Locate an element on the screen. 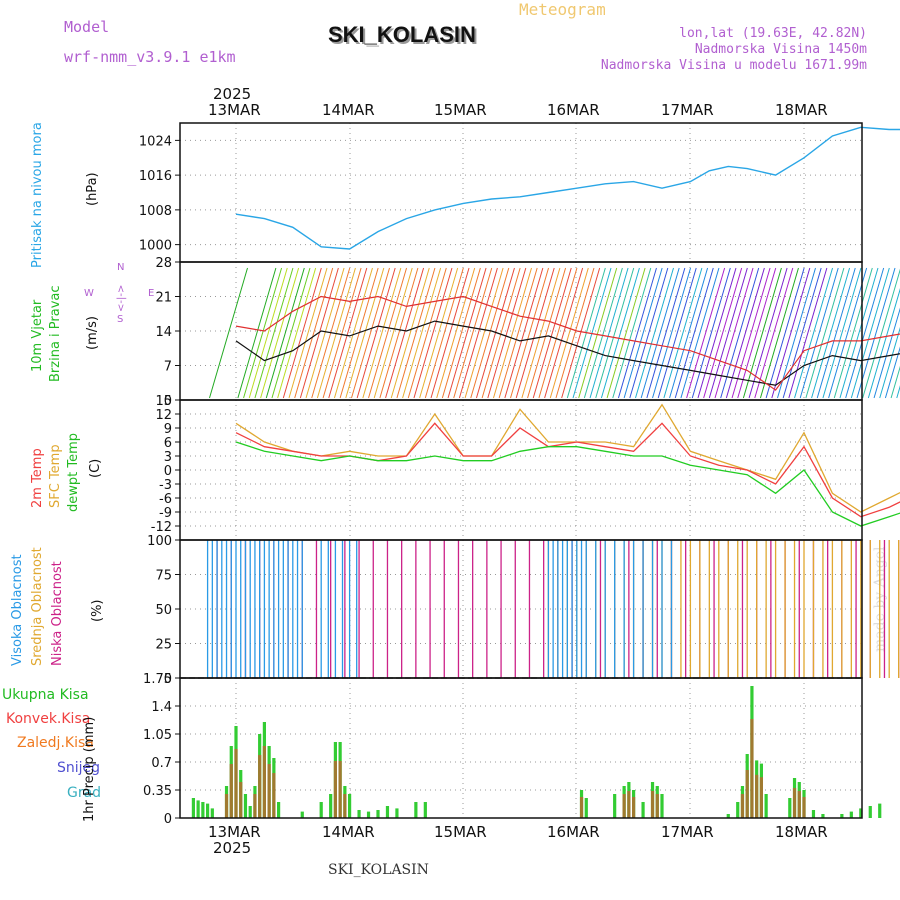  y-tick-label: 50 is located at coordinates (163, 610).